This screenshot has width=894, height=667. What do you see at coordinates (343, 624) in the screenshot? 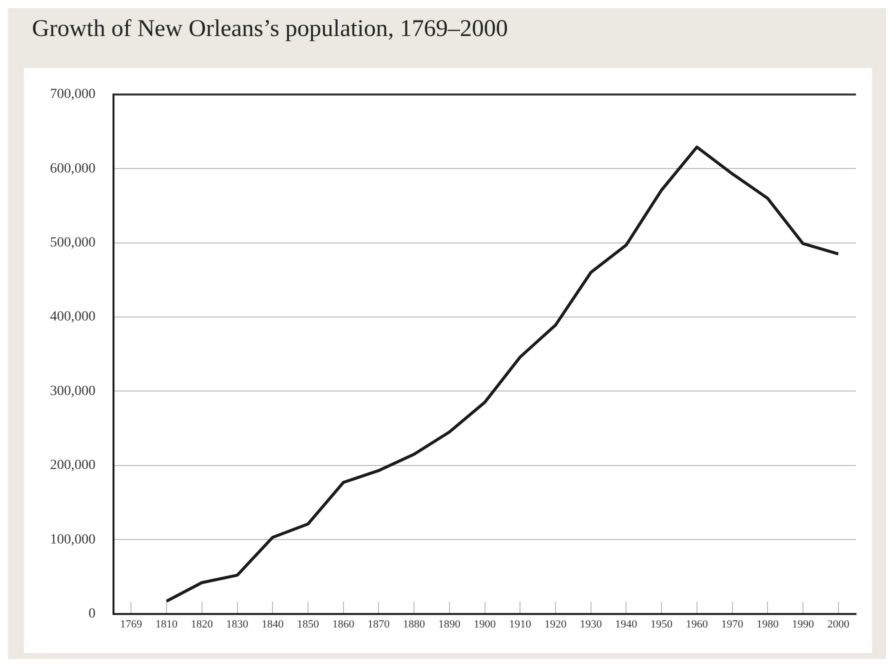
I see `x-tick-label: 1860` at bounding box center [343, 624].